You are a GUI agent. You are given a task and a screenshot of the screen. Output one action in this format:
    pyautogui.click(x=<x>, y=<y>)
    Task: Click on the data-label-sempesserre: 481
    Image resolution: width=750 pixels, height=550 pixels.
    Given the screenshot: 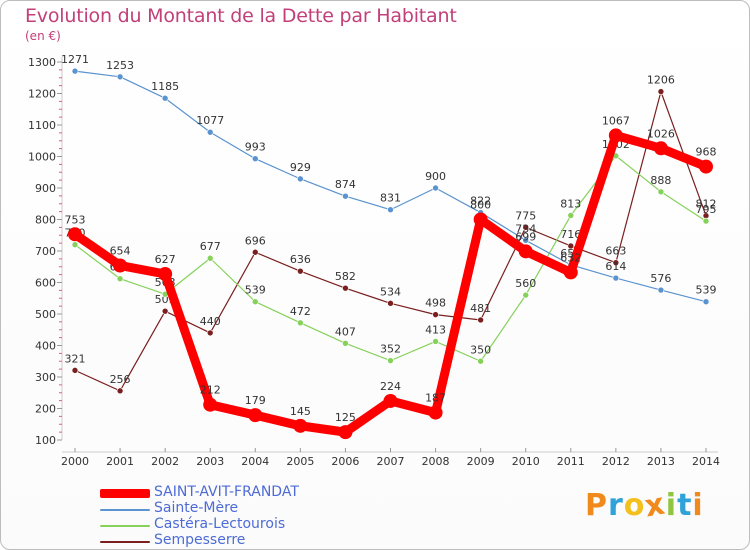 What is the action you would take?
    pyautogui.click(x=480, y=308)
    